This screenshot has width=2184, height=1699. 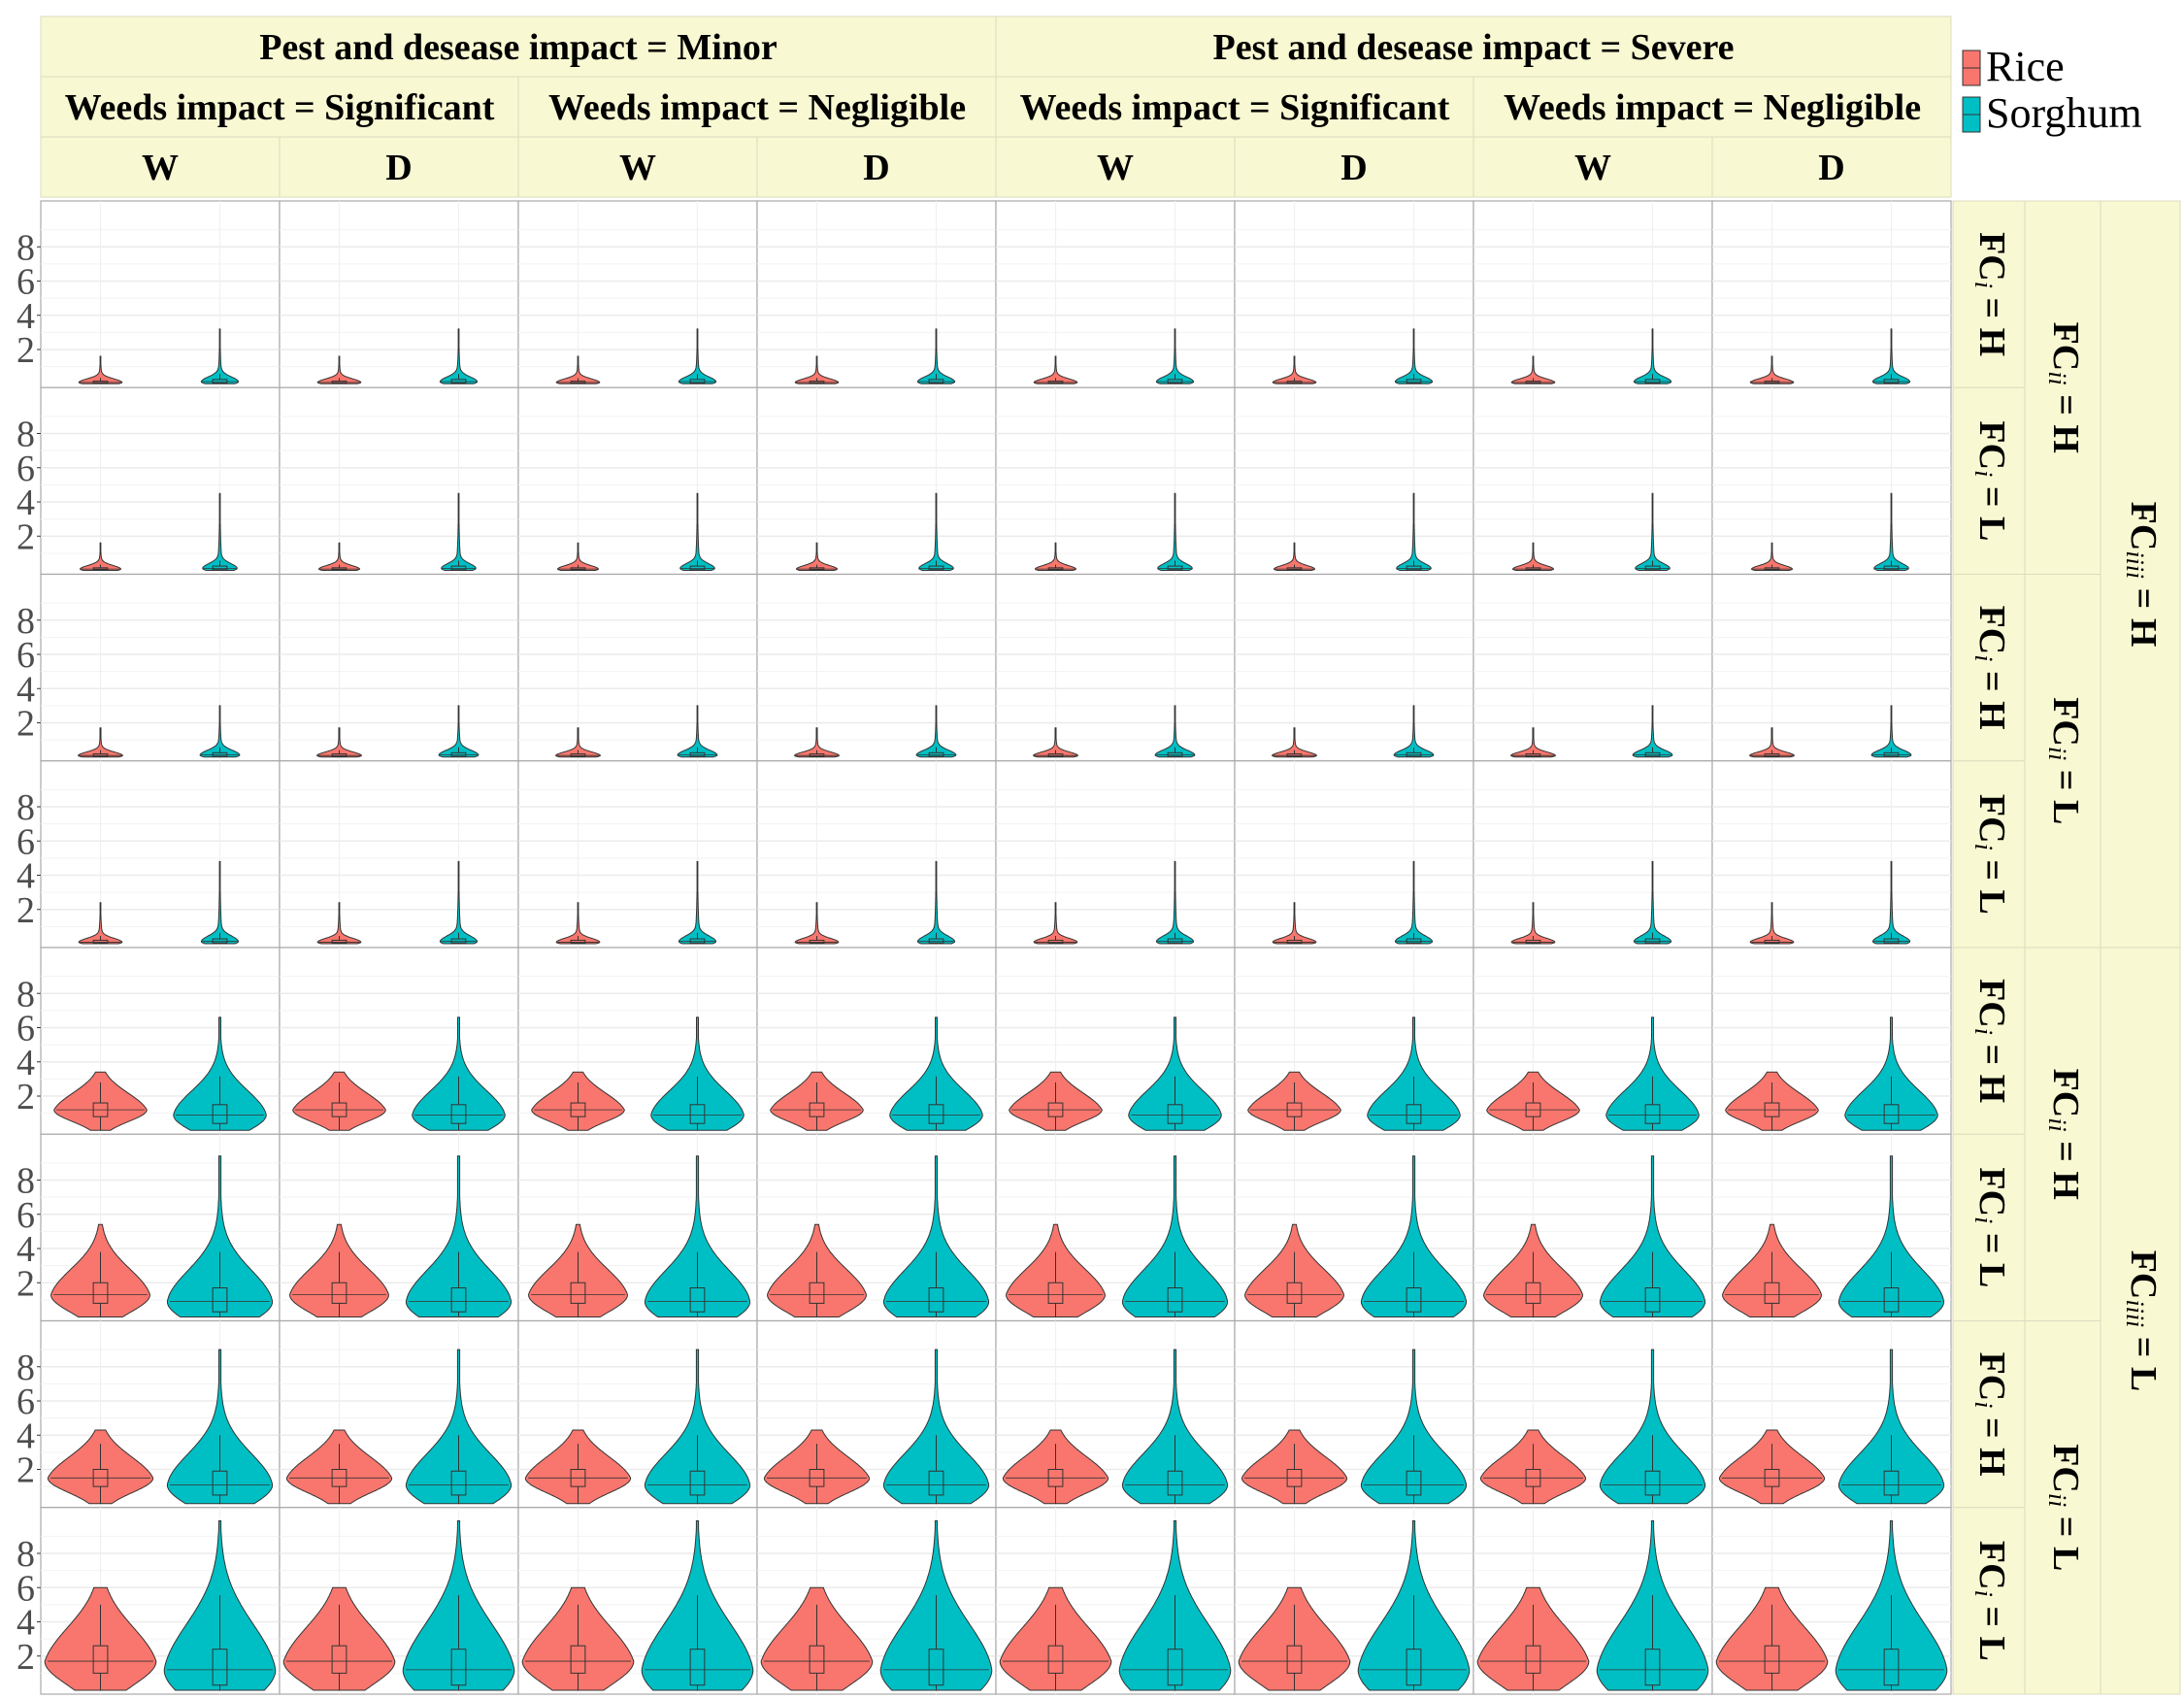 I want to click on strip-fci-label: FCi = H, so click(x=1990, y=1414).